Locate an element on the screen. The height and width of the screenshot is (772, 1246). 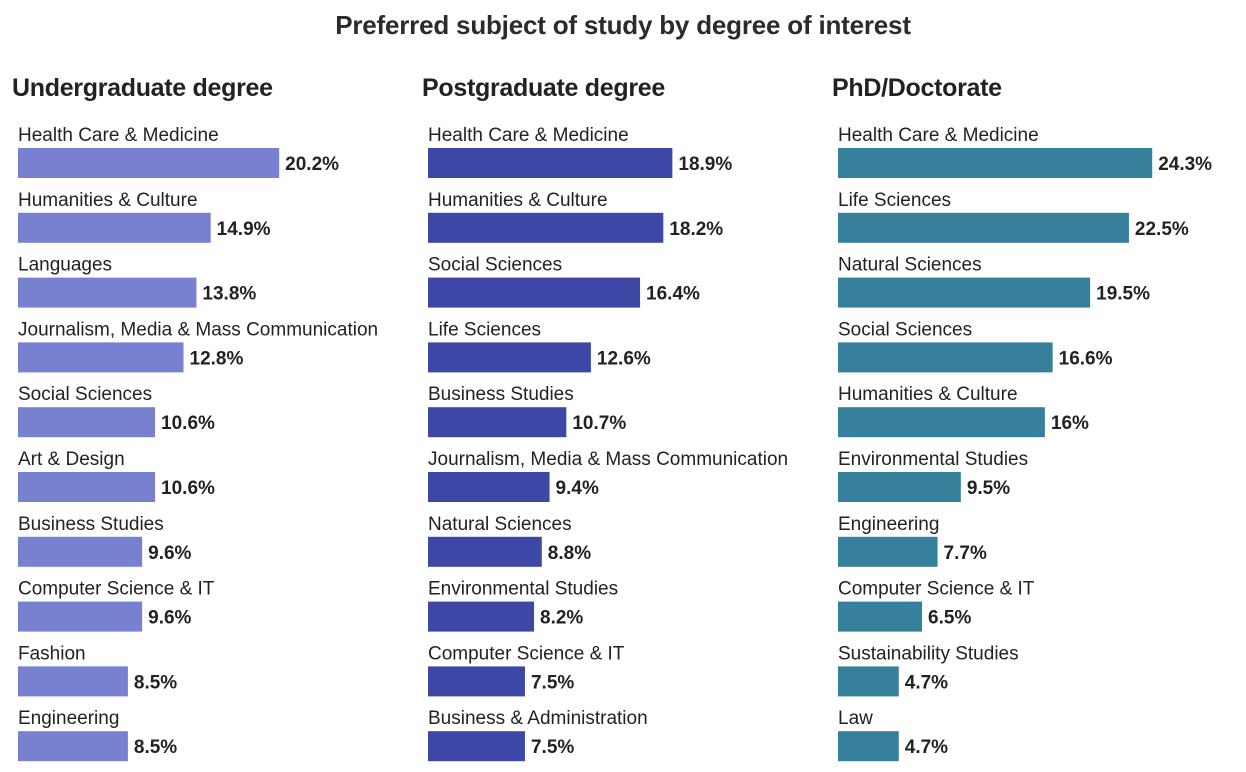
value-label: 9.4% is located at coordinates (577, 488).